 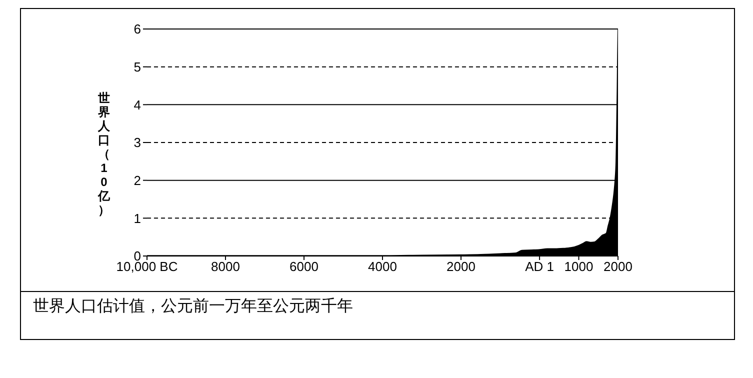 I want to click on y-tick-label: 3, so click(x=137, y=142).